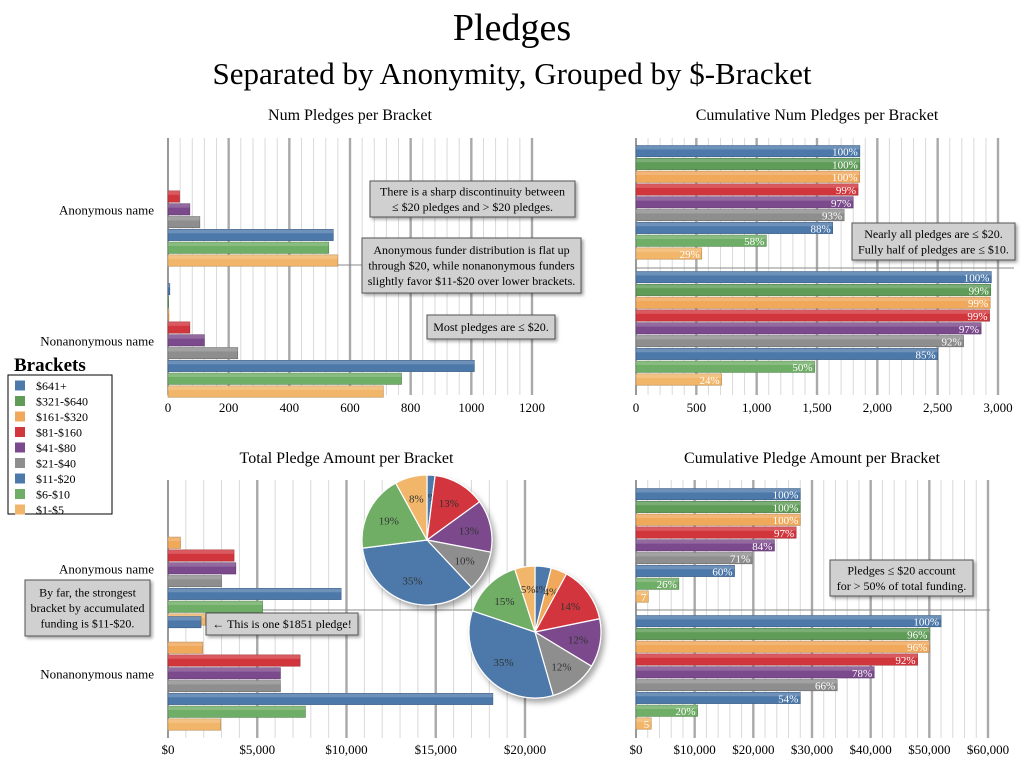 This screenshot has height=768, width=1024. What do you see at coordinates (636, 749) in the screenshot?
I see `x-tick-label: $0` at bounding box center [636, 749].